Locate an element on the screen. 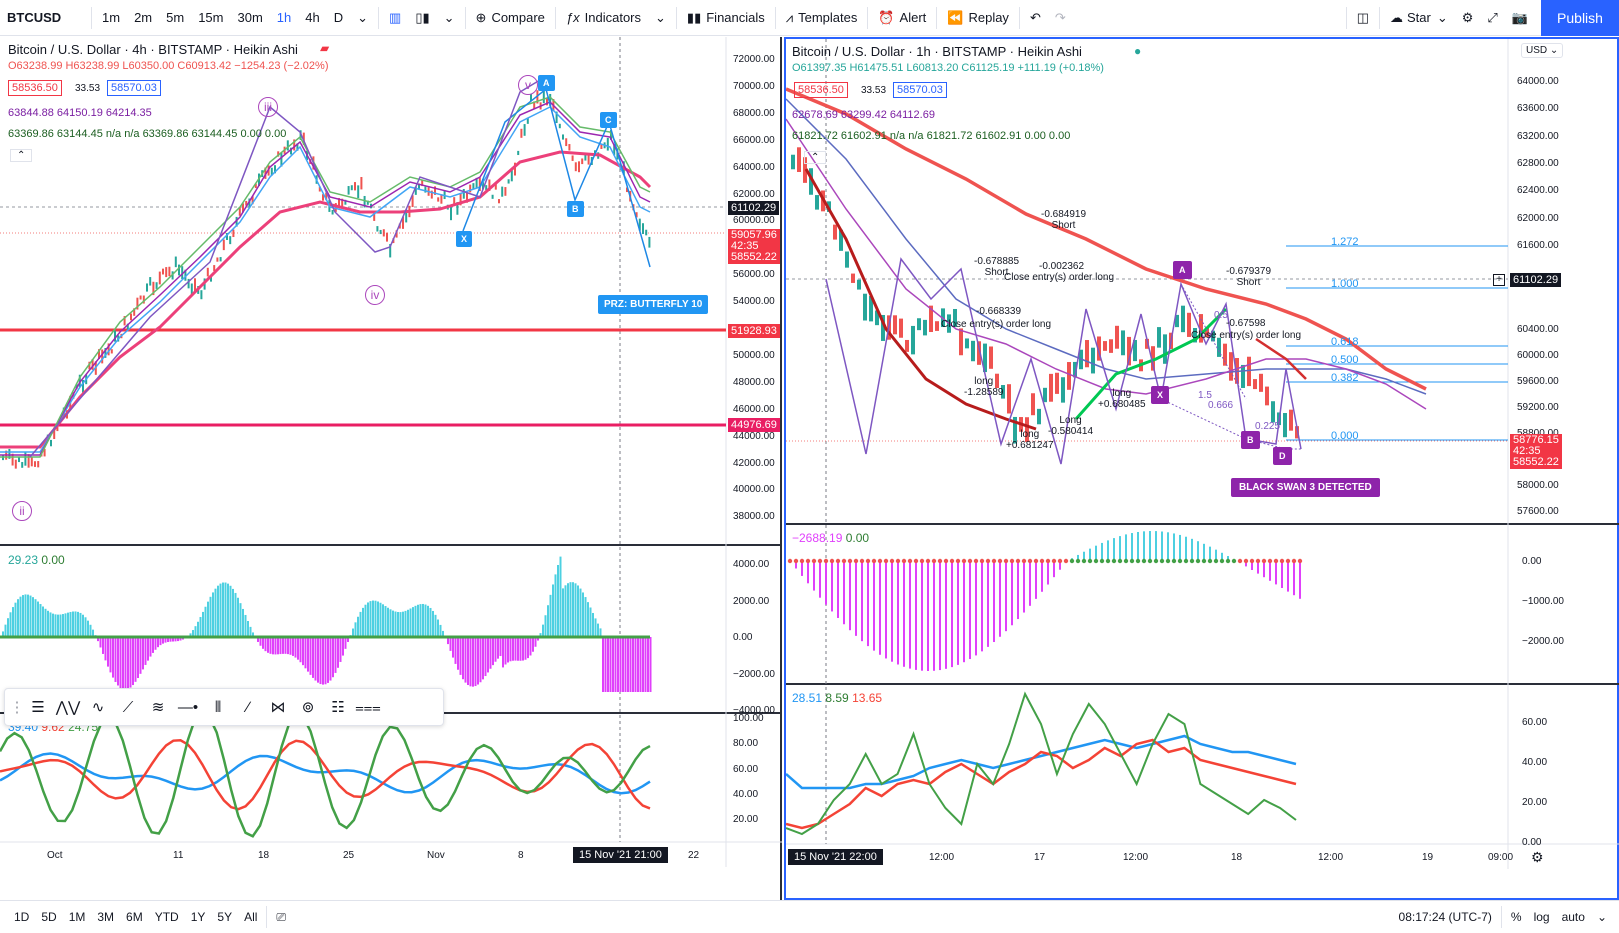 This screenshot has height=933, width=1619. interval-1m: 1m is located at coordinates (111, 17).